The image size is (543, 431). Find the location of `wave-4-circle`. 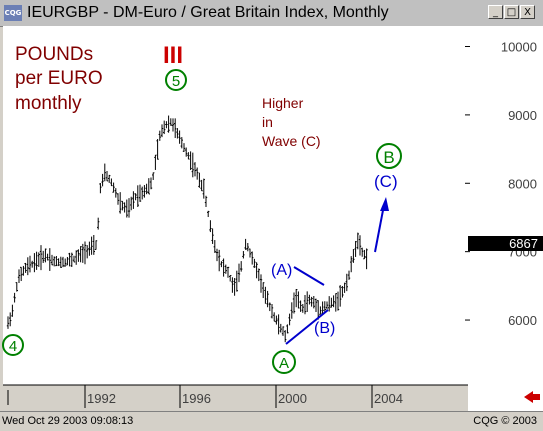

wave-4-circle is located at coordinates (13, 345).